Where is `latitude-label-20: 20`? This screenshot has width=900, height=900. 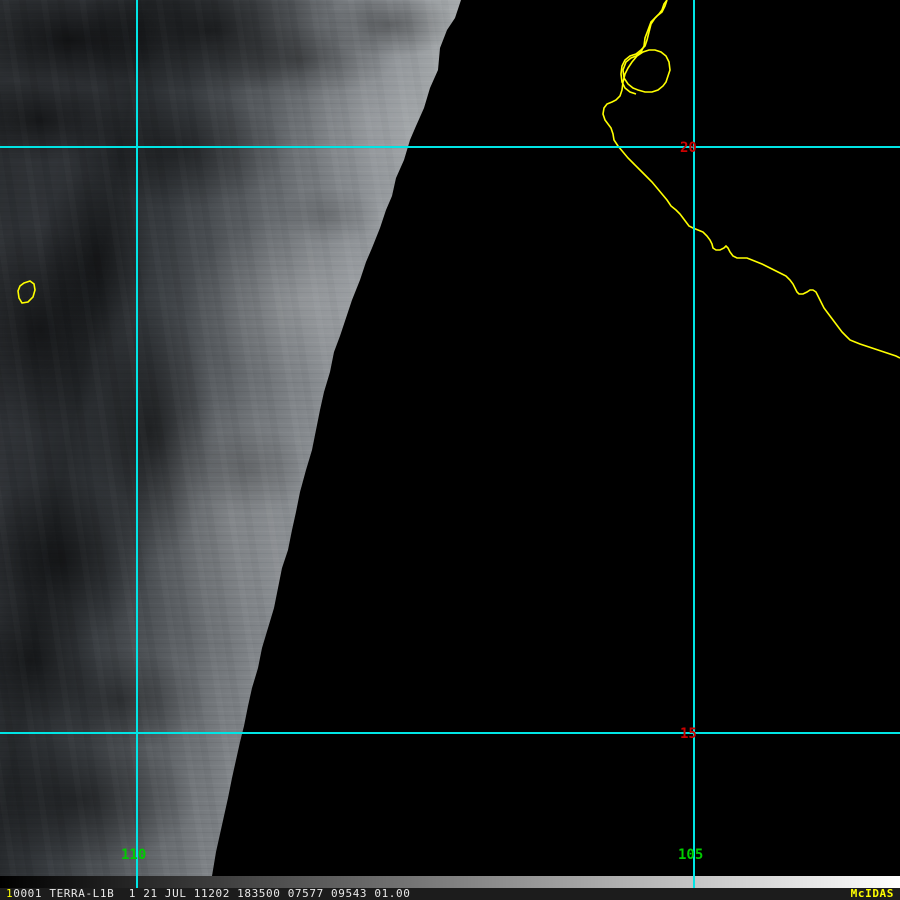 latitude-label-20: 20 is located at coordinates (688, 148).